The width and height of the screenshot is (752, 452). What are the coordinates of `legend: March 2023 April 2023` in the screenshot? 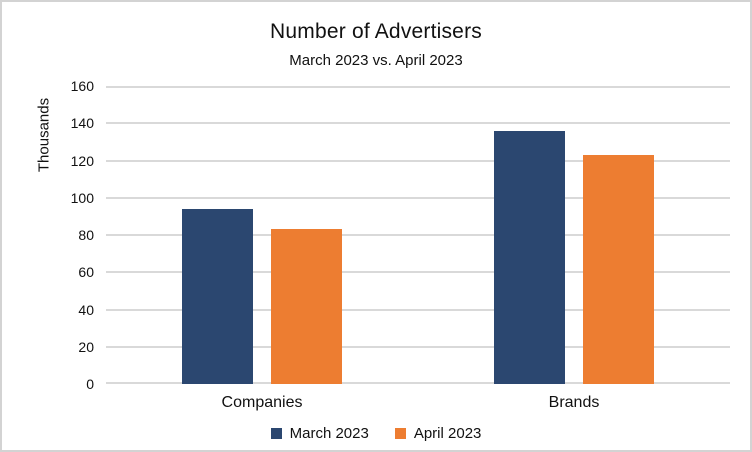 It's located at (376, 433).